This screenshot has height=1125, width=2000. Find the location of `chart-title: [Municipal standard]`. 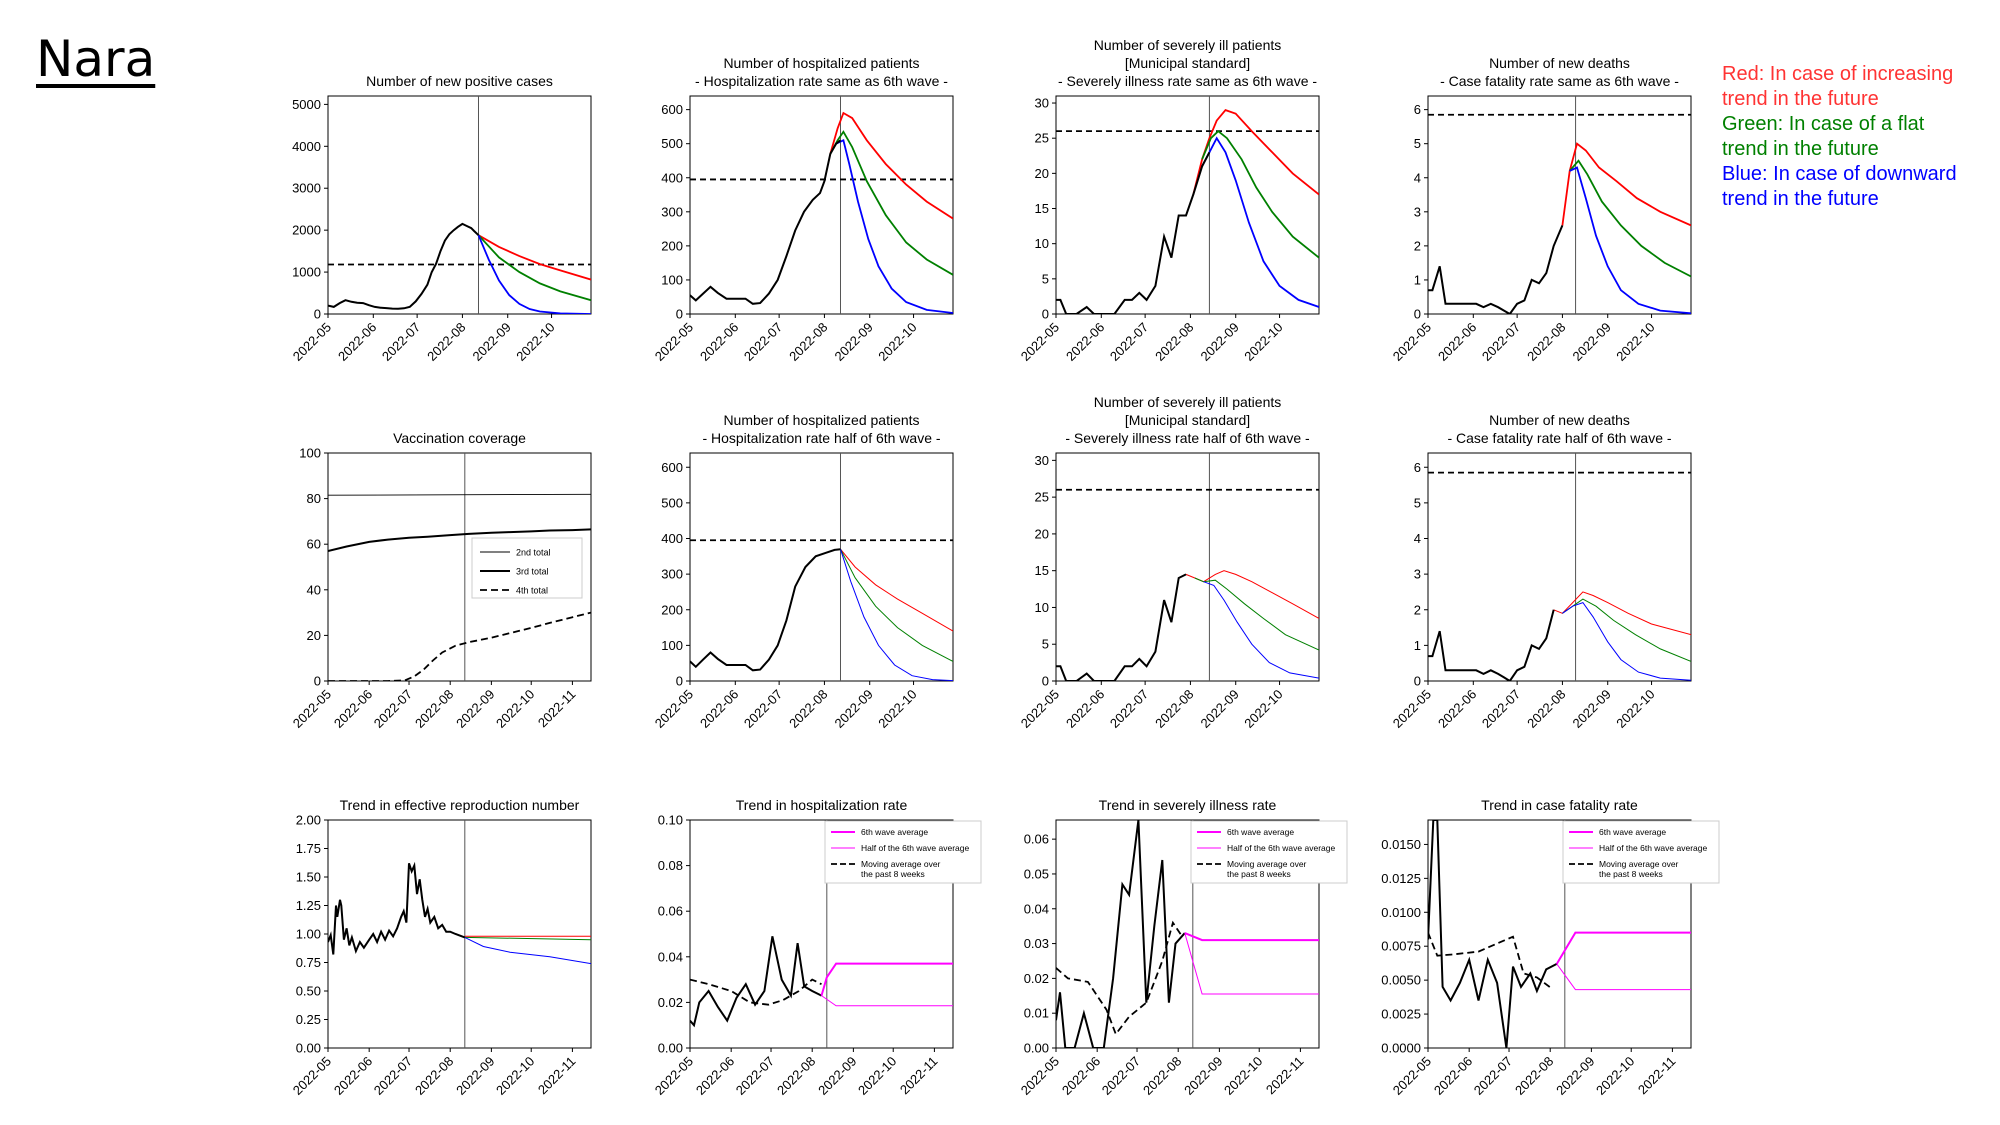

chart-title: [Municipal standard] is located at coordinates (1187, 420).